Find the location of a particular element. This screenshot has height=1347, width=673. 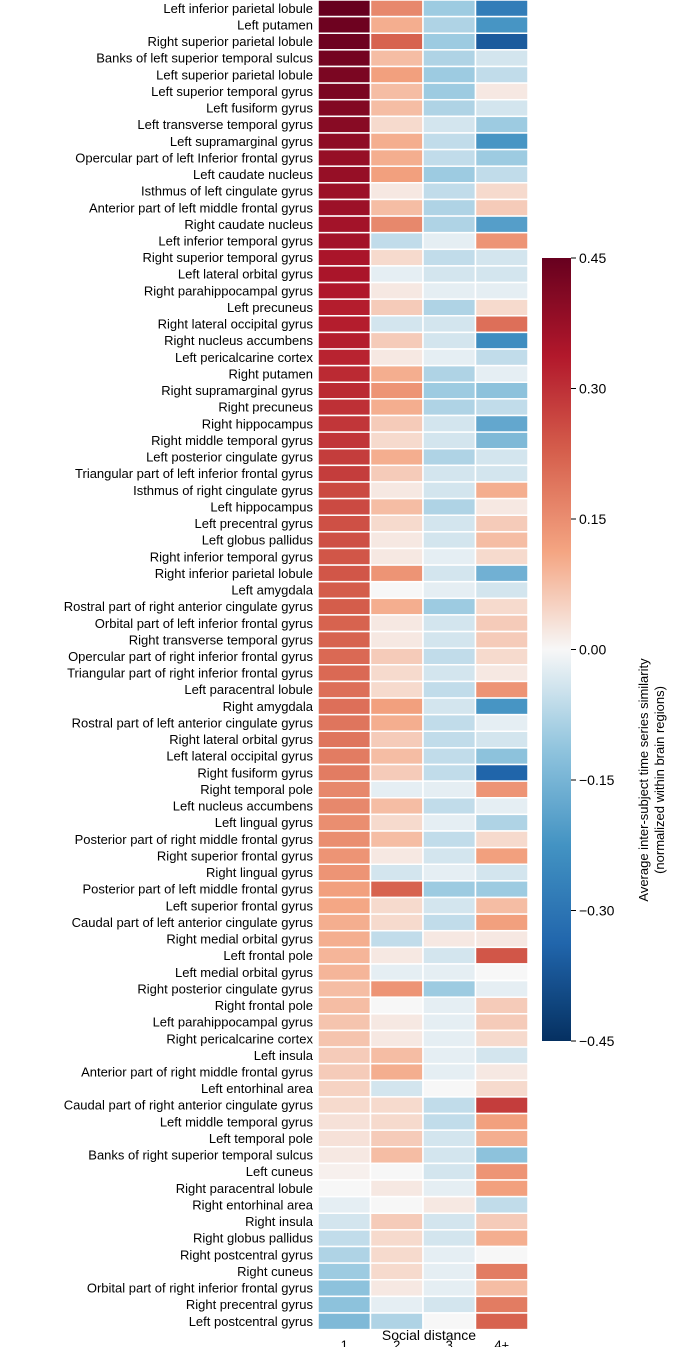

row-label: Right parahippocampal gyrus is located at coordinates (229, 290).